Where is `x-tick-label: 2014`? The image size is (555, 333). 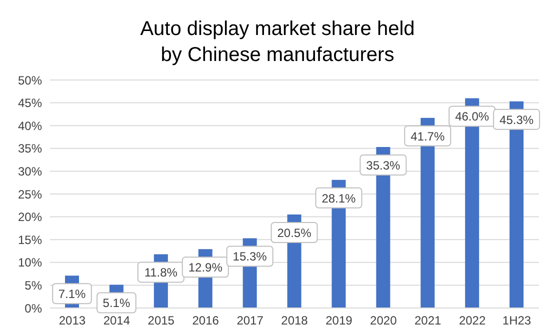 x-tick-label: 2014 is located at coordinates (116, 321).